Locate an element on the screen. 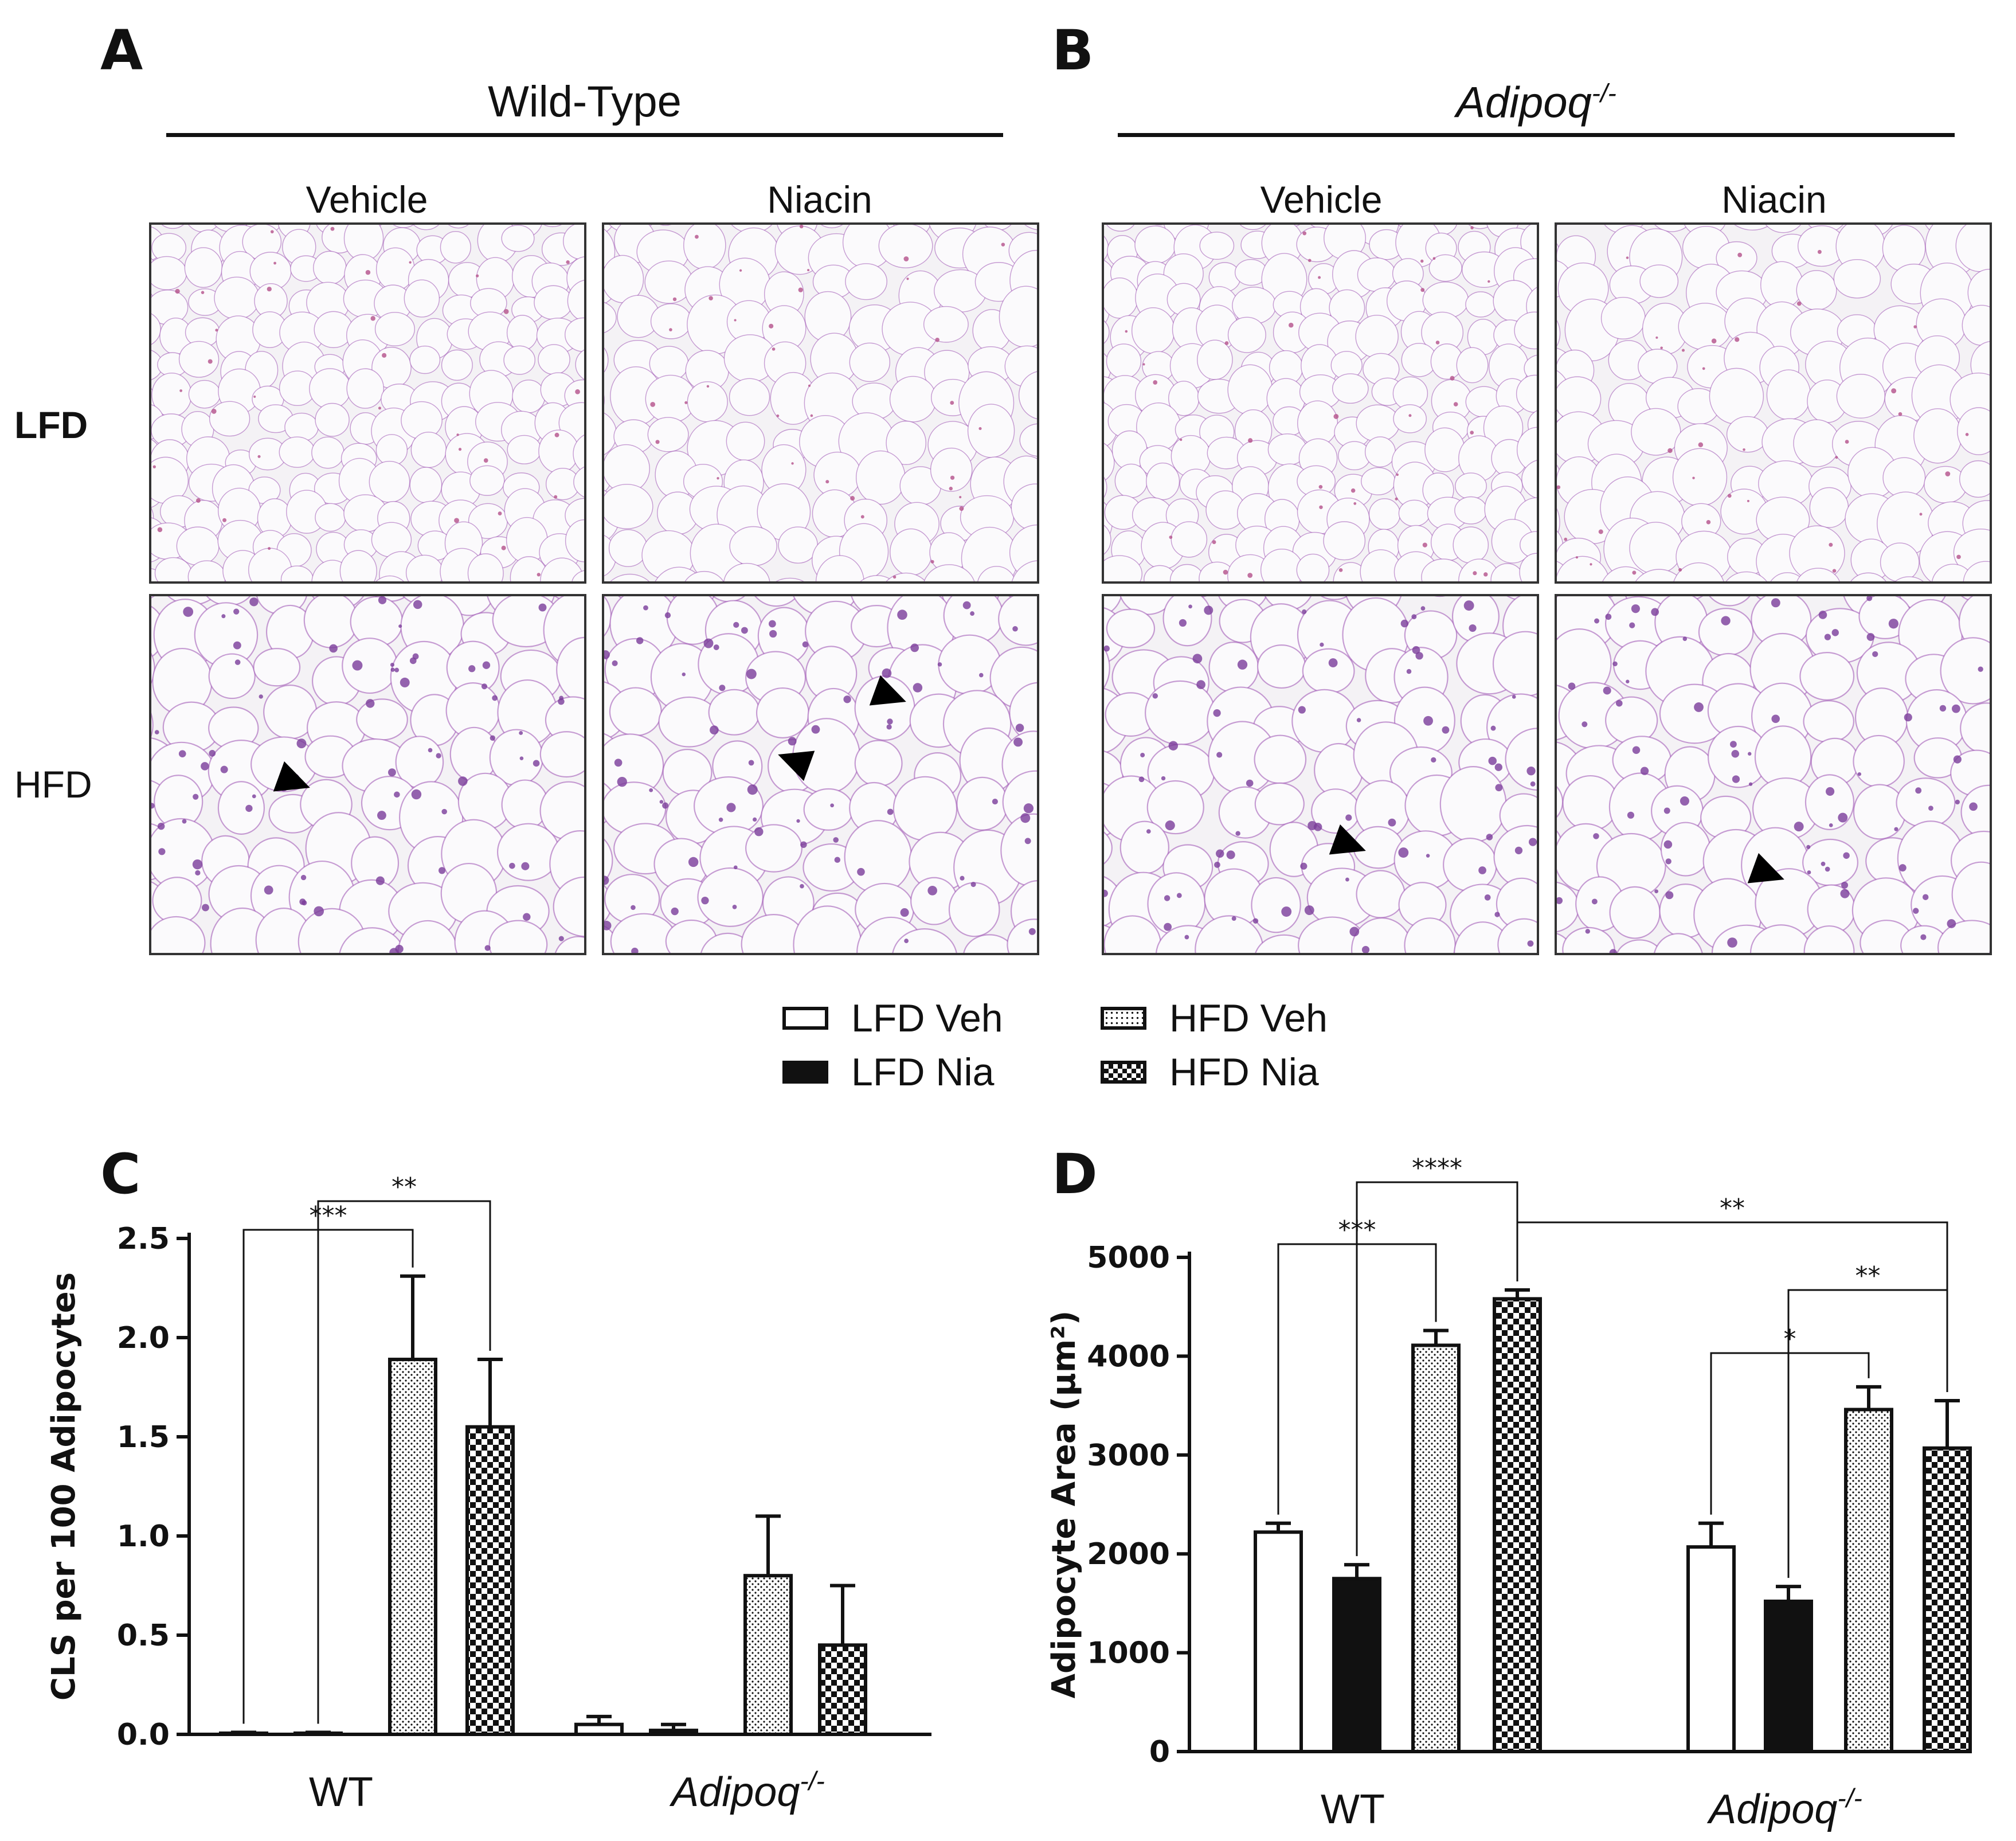 The height and width of the screenshot is (1841, 2016). group-rule-b is located at coordinates (1536, 135).